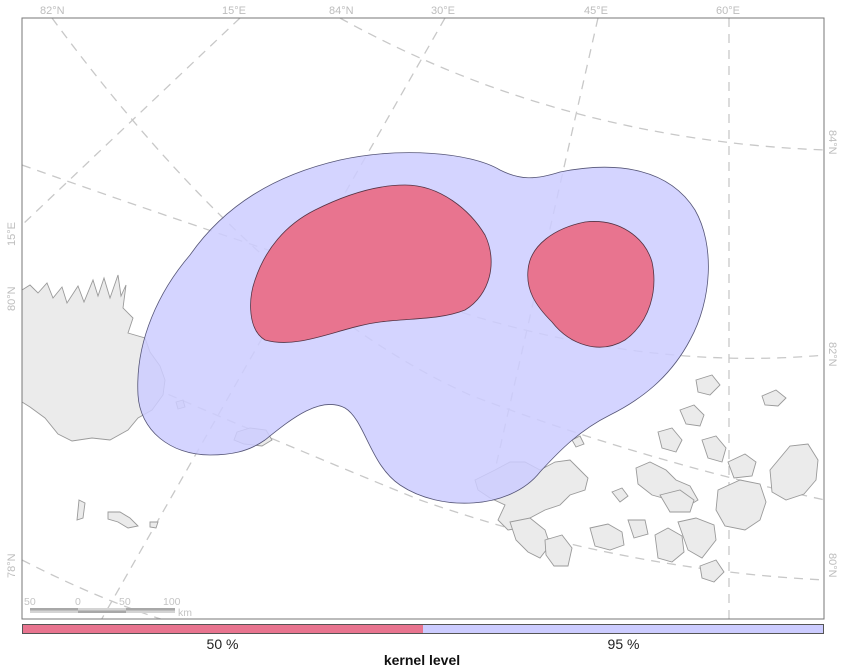  I want to click on grat-label-top-82n: 82°N, so click(52, 11).